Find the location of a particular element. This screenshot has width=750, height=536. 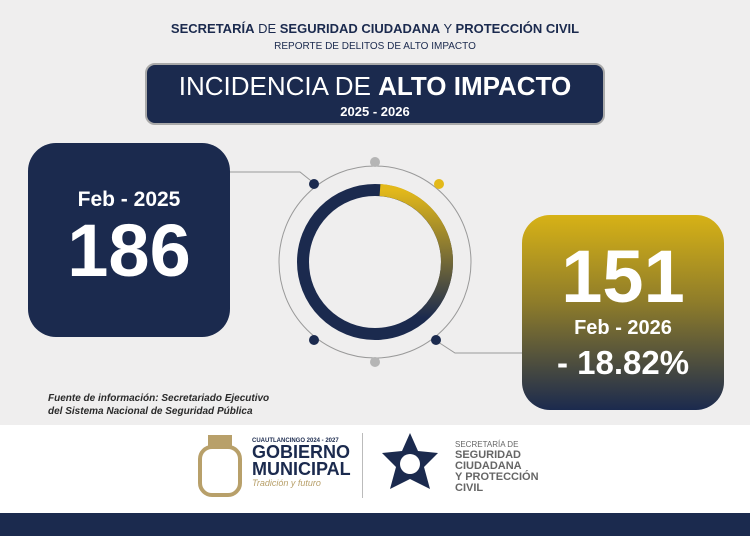

title-part: PROTECCIÓN CIVIL is located at coordinates (517, 28).